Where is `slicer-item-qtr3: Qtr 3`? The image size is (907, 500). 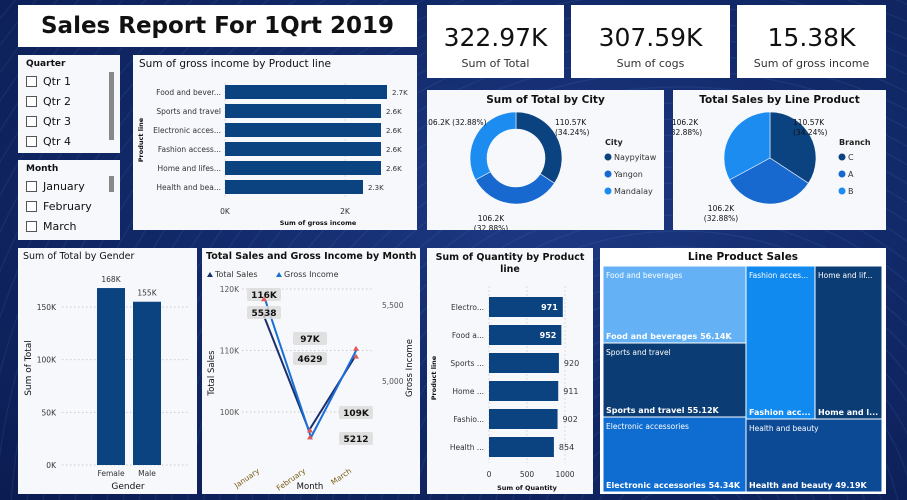
slicer-item-qtr3: Qtr 3 is located at coordinates (48, 121).